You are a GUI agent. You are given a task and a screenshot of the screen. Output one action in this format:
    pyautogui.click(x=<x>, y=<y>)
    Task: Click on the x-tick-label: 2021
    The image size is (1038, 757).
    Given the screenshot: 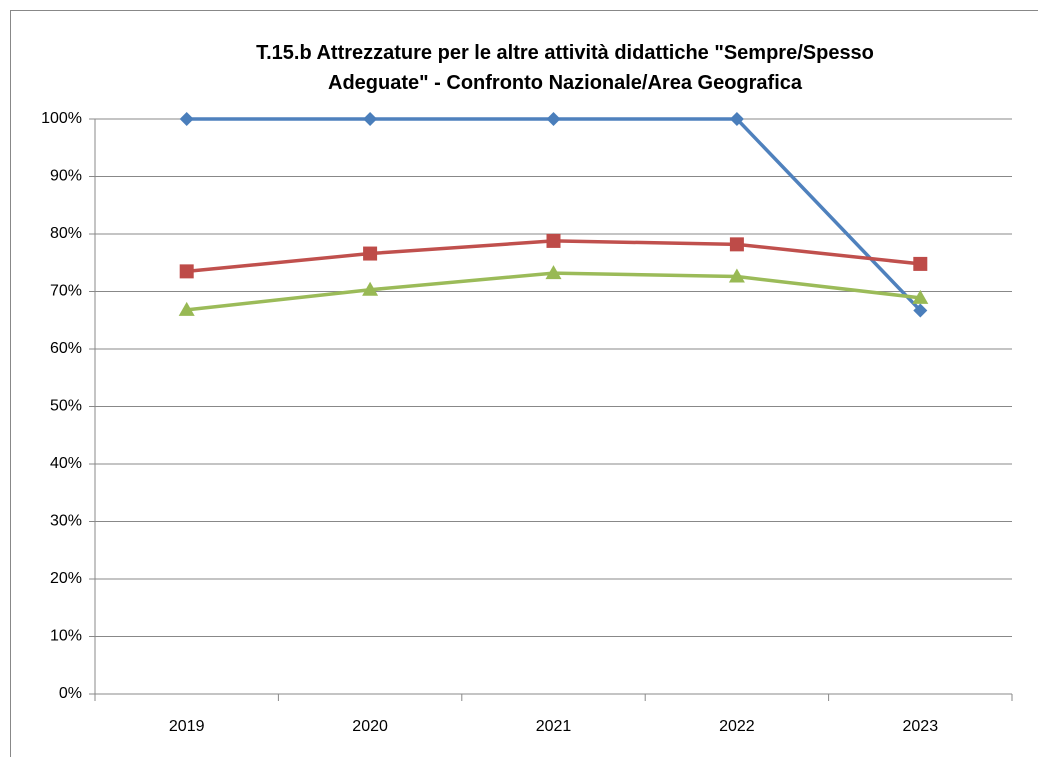 What is the action you would take?
    pyautogui.click(x=554, y=726)
    